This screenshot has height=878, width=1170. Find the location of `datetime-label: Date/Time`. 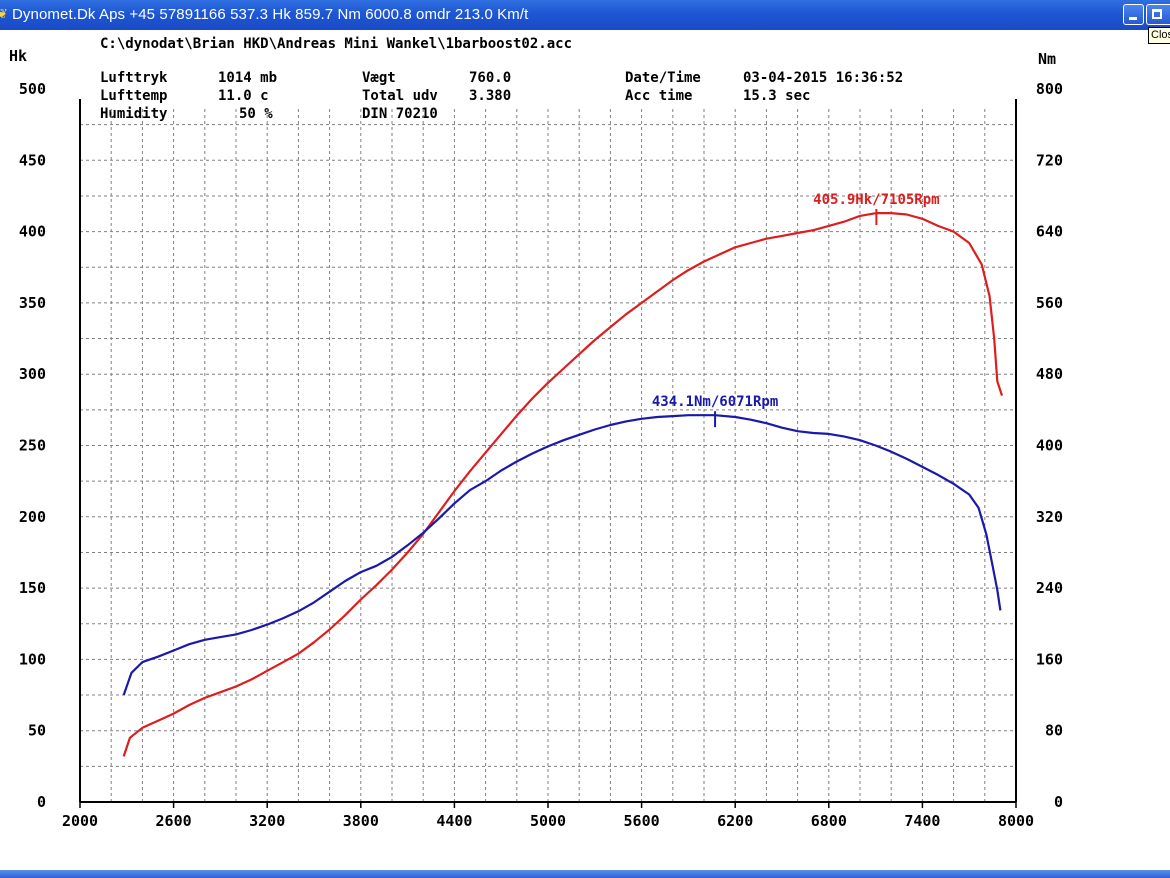

datetime-label: Date/Time is located at coordinates (663, 78).